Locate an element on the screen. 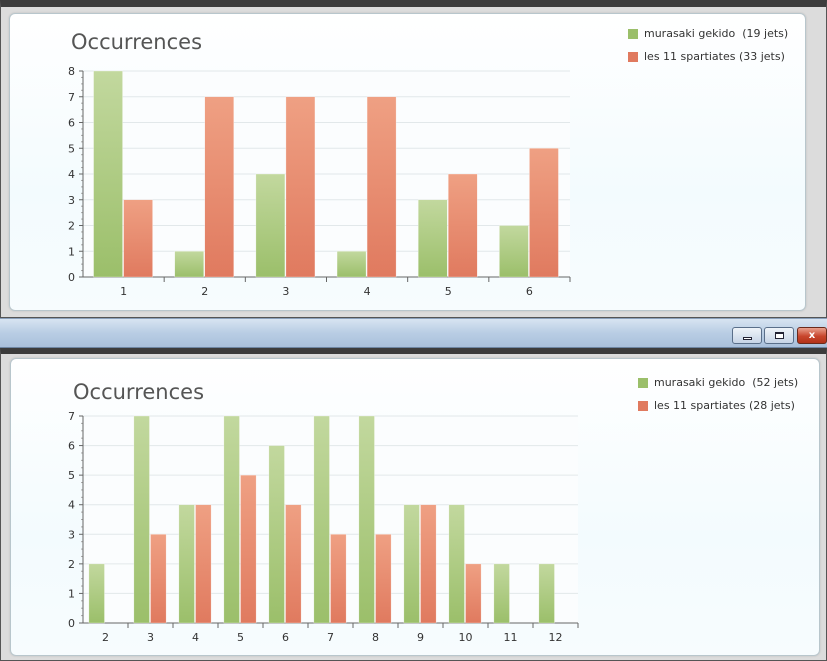  y-tick-label: 8 is located at coordinates (71, 71).